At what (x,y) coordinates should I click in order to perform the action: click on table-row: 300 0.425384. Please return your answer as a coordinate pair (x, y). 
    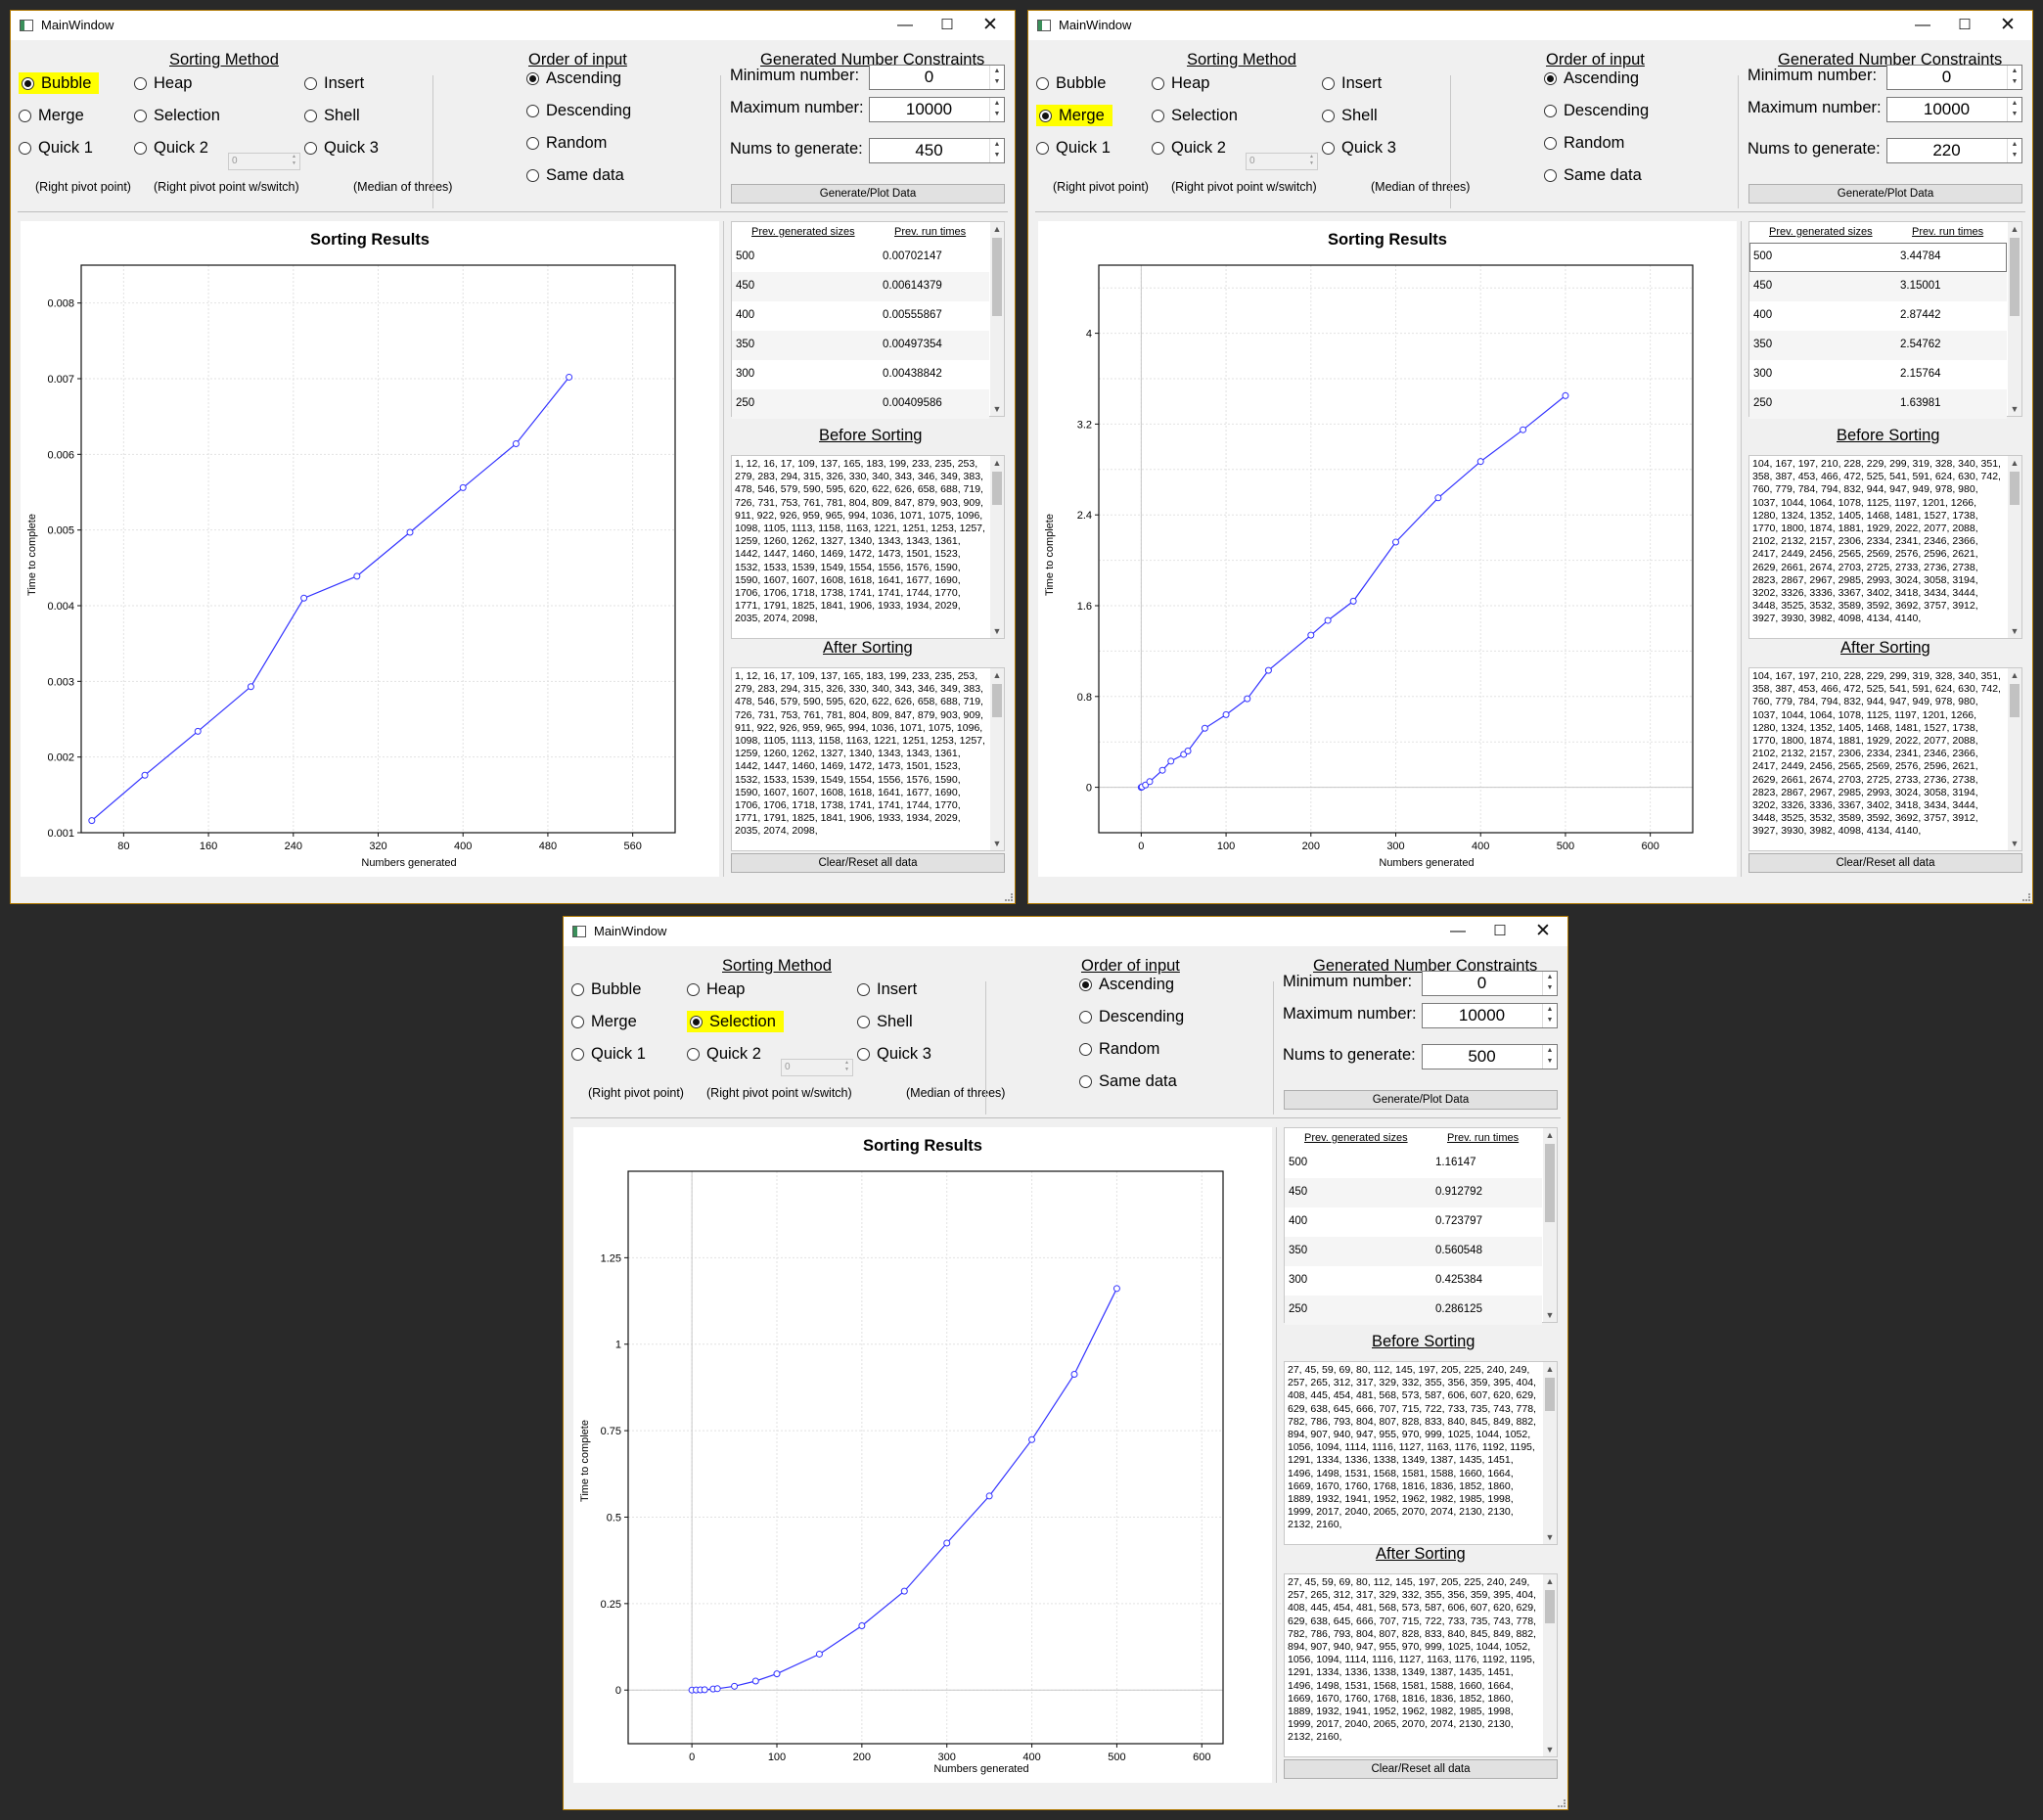
    Looking at the image, I should click on (1413, 1281).